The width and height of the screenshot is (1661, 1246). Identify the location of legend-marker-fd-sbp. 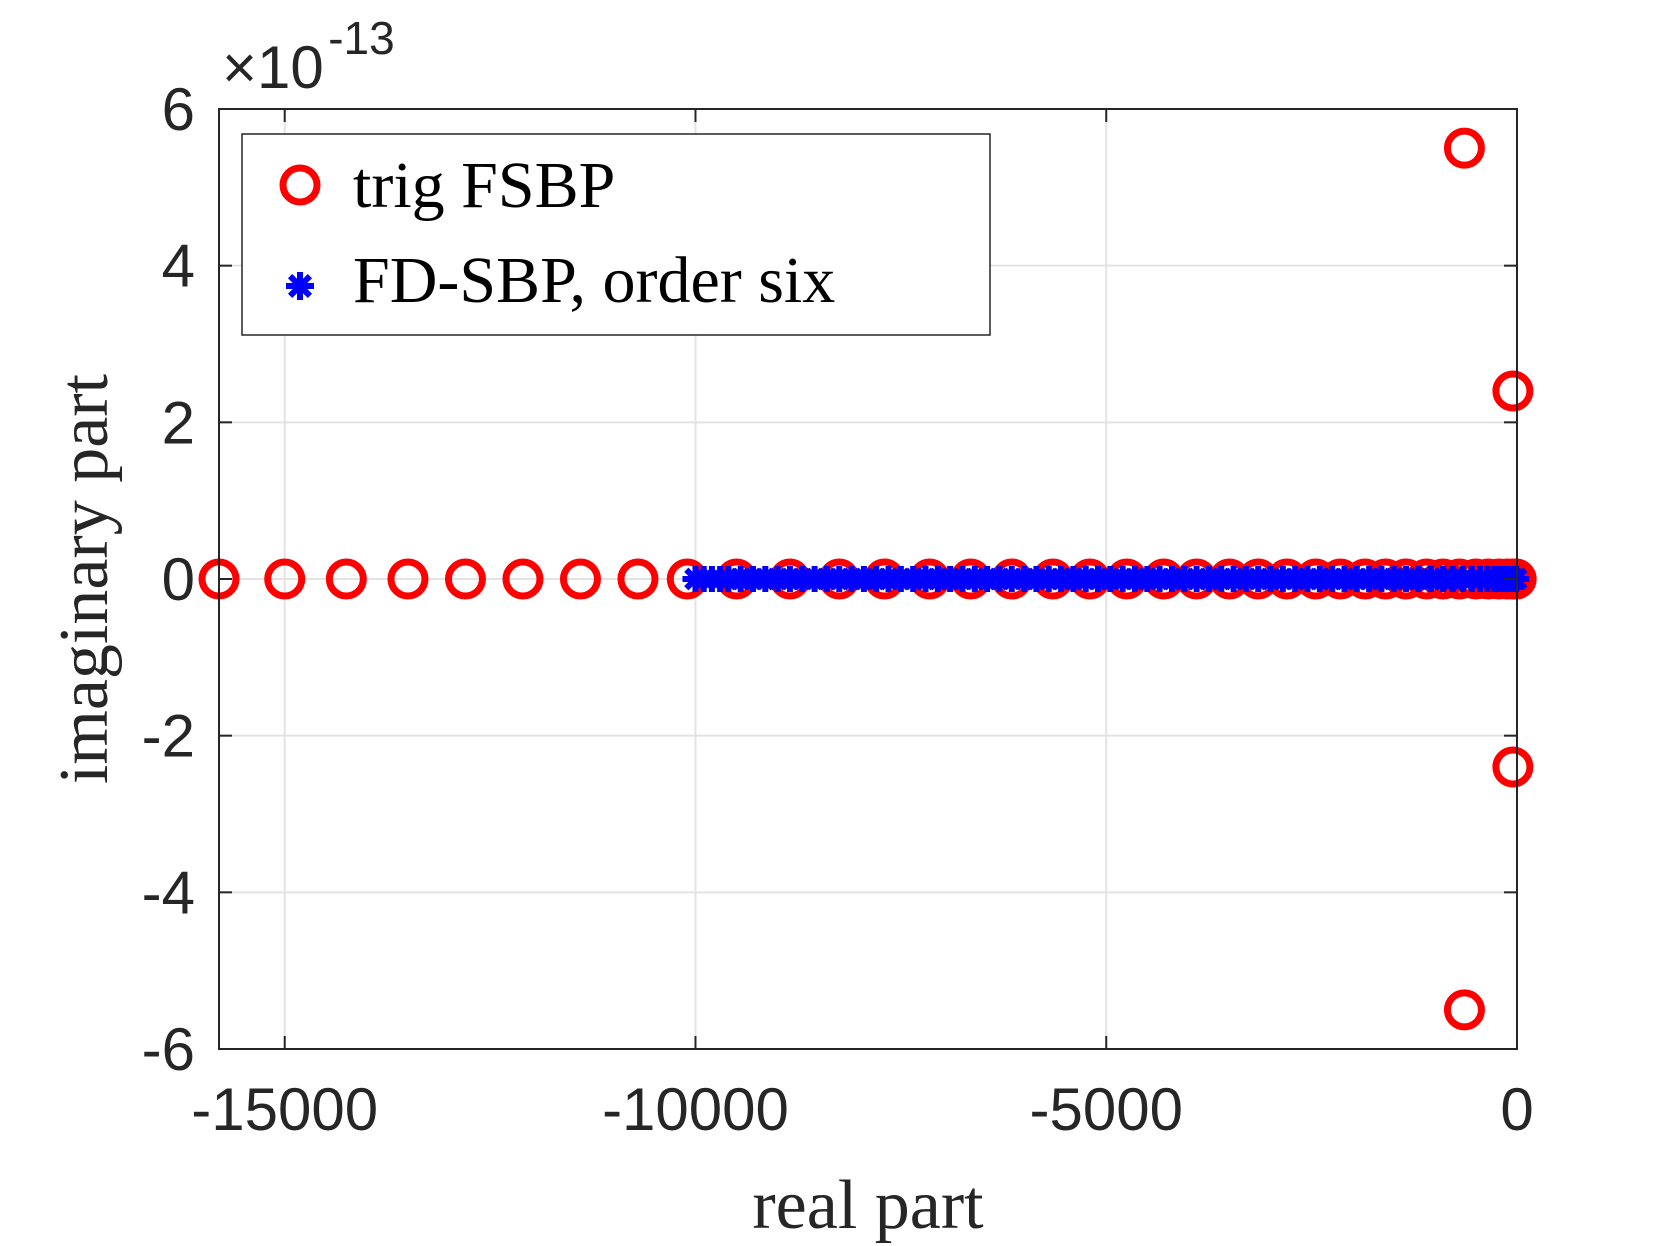
(300, 286).